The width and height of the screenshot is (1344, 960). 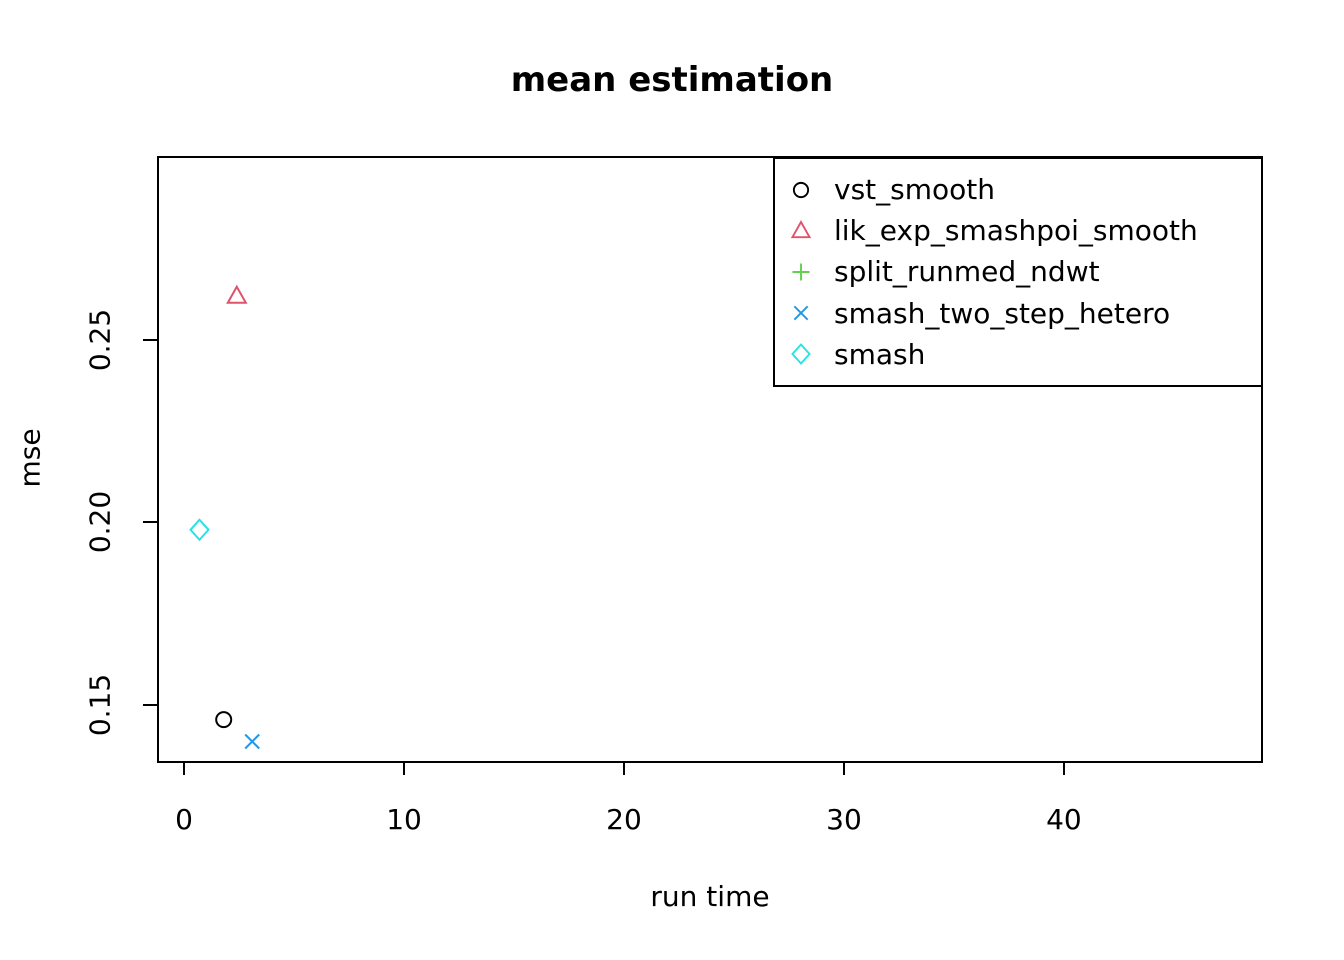 I want to click on point-smash_two_step_hetero, so click(x=252, y=741).